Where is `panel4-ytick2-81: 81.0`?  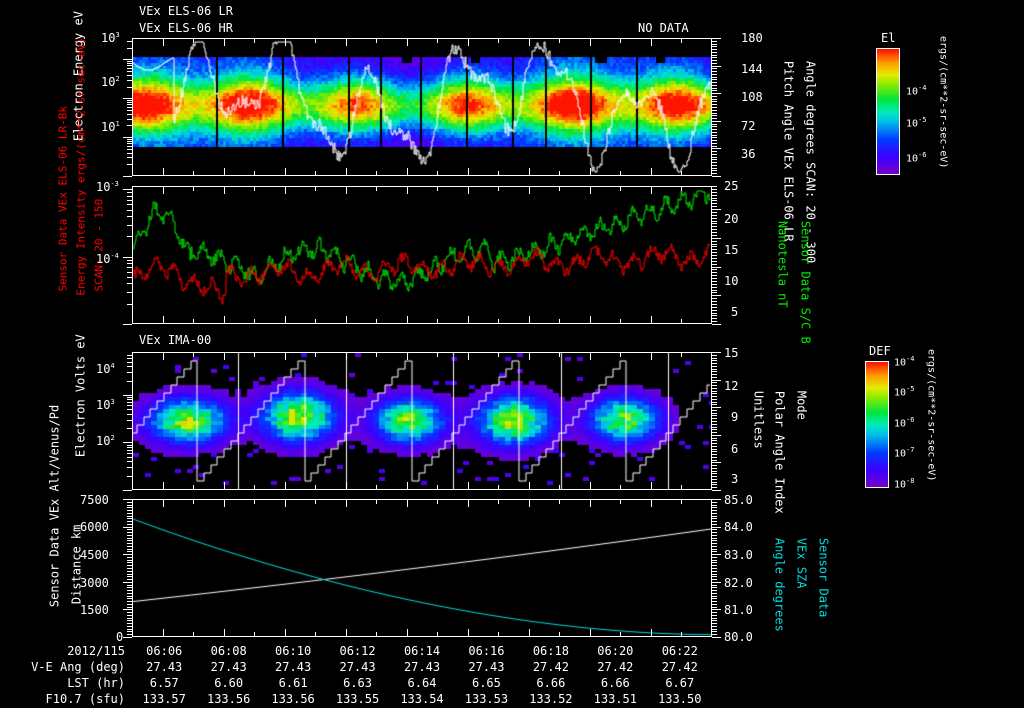
panel4-ytick2-81: 81.0 is located at coordinates (738, 610).